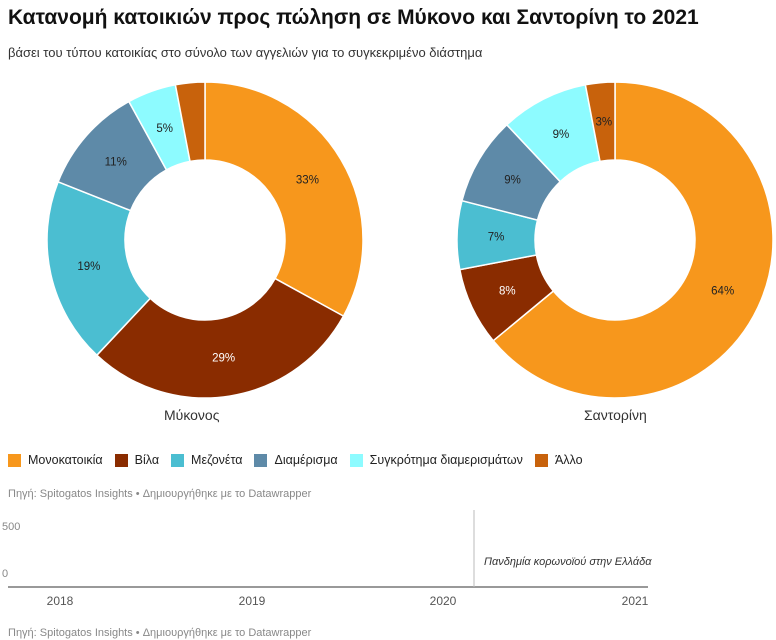  I want to click on legend-item-3: Διαμέρισμα, so click(296, 460).